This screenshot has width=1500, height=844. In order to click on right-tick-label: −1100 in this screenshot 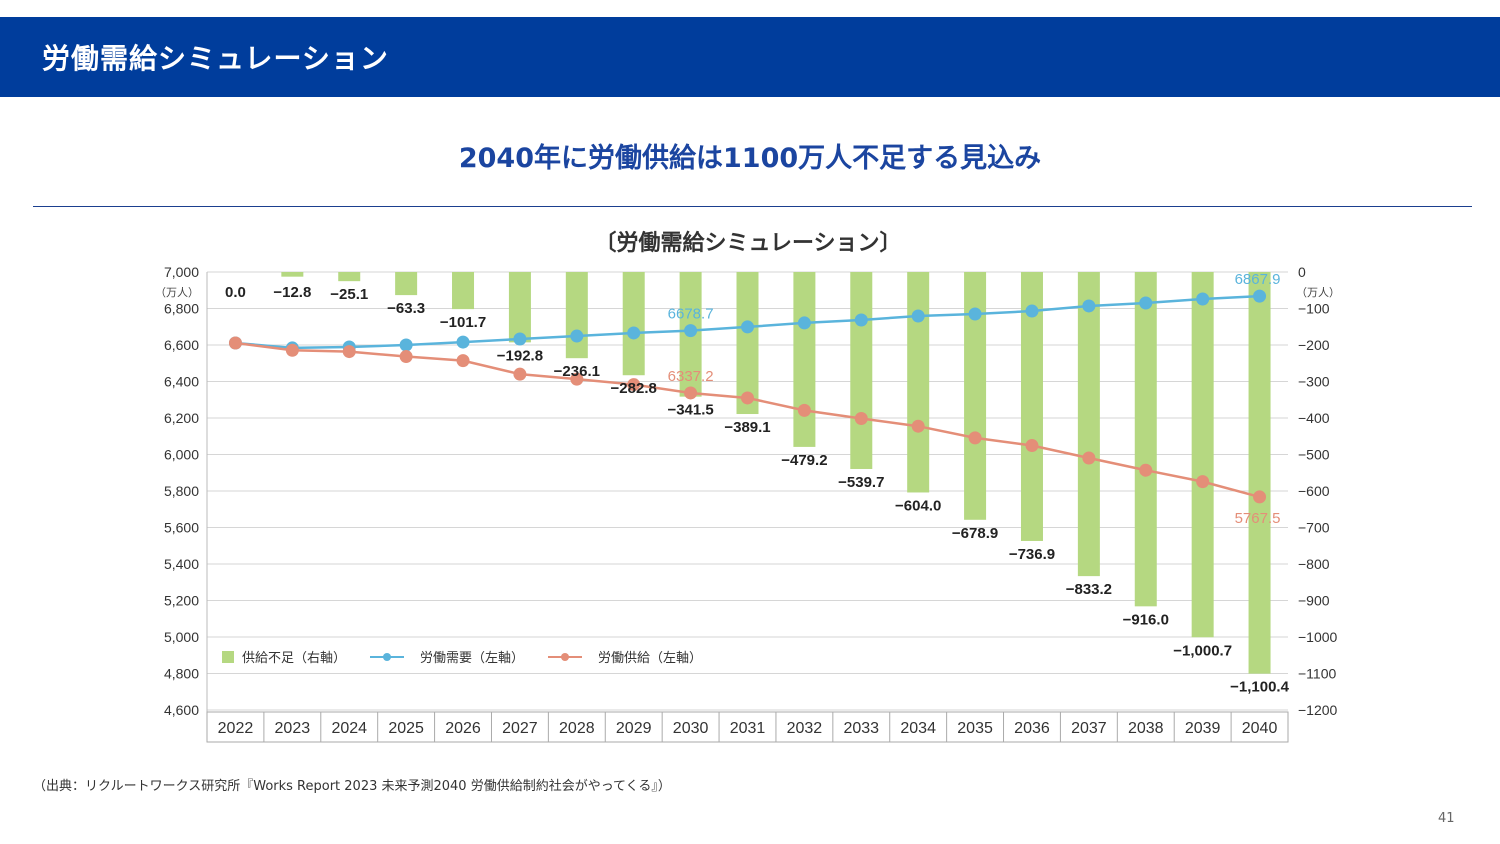, I will do `click(1317, 674)`.